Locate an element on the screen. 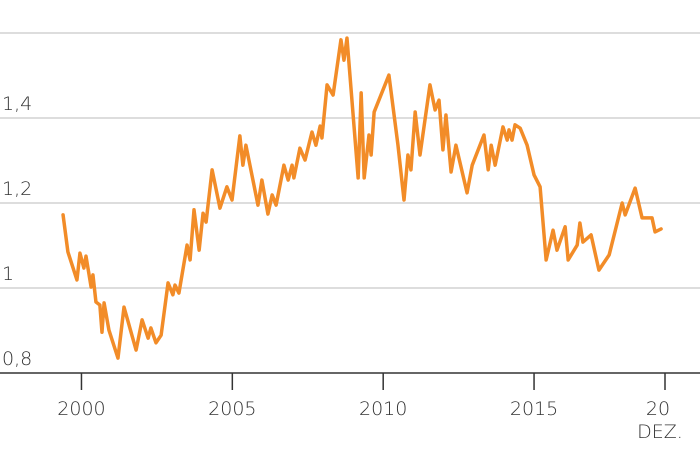 The image size is (700, 456). x-tick-label: 20 is located at coordinates (658, 409).